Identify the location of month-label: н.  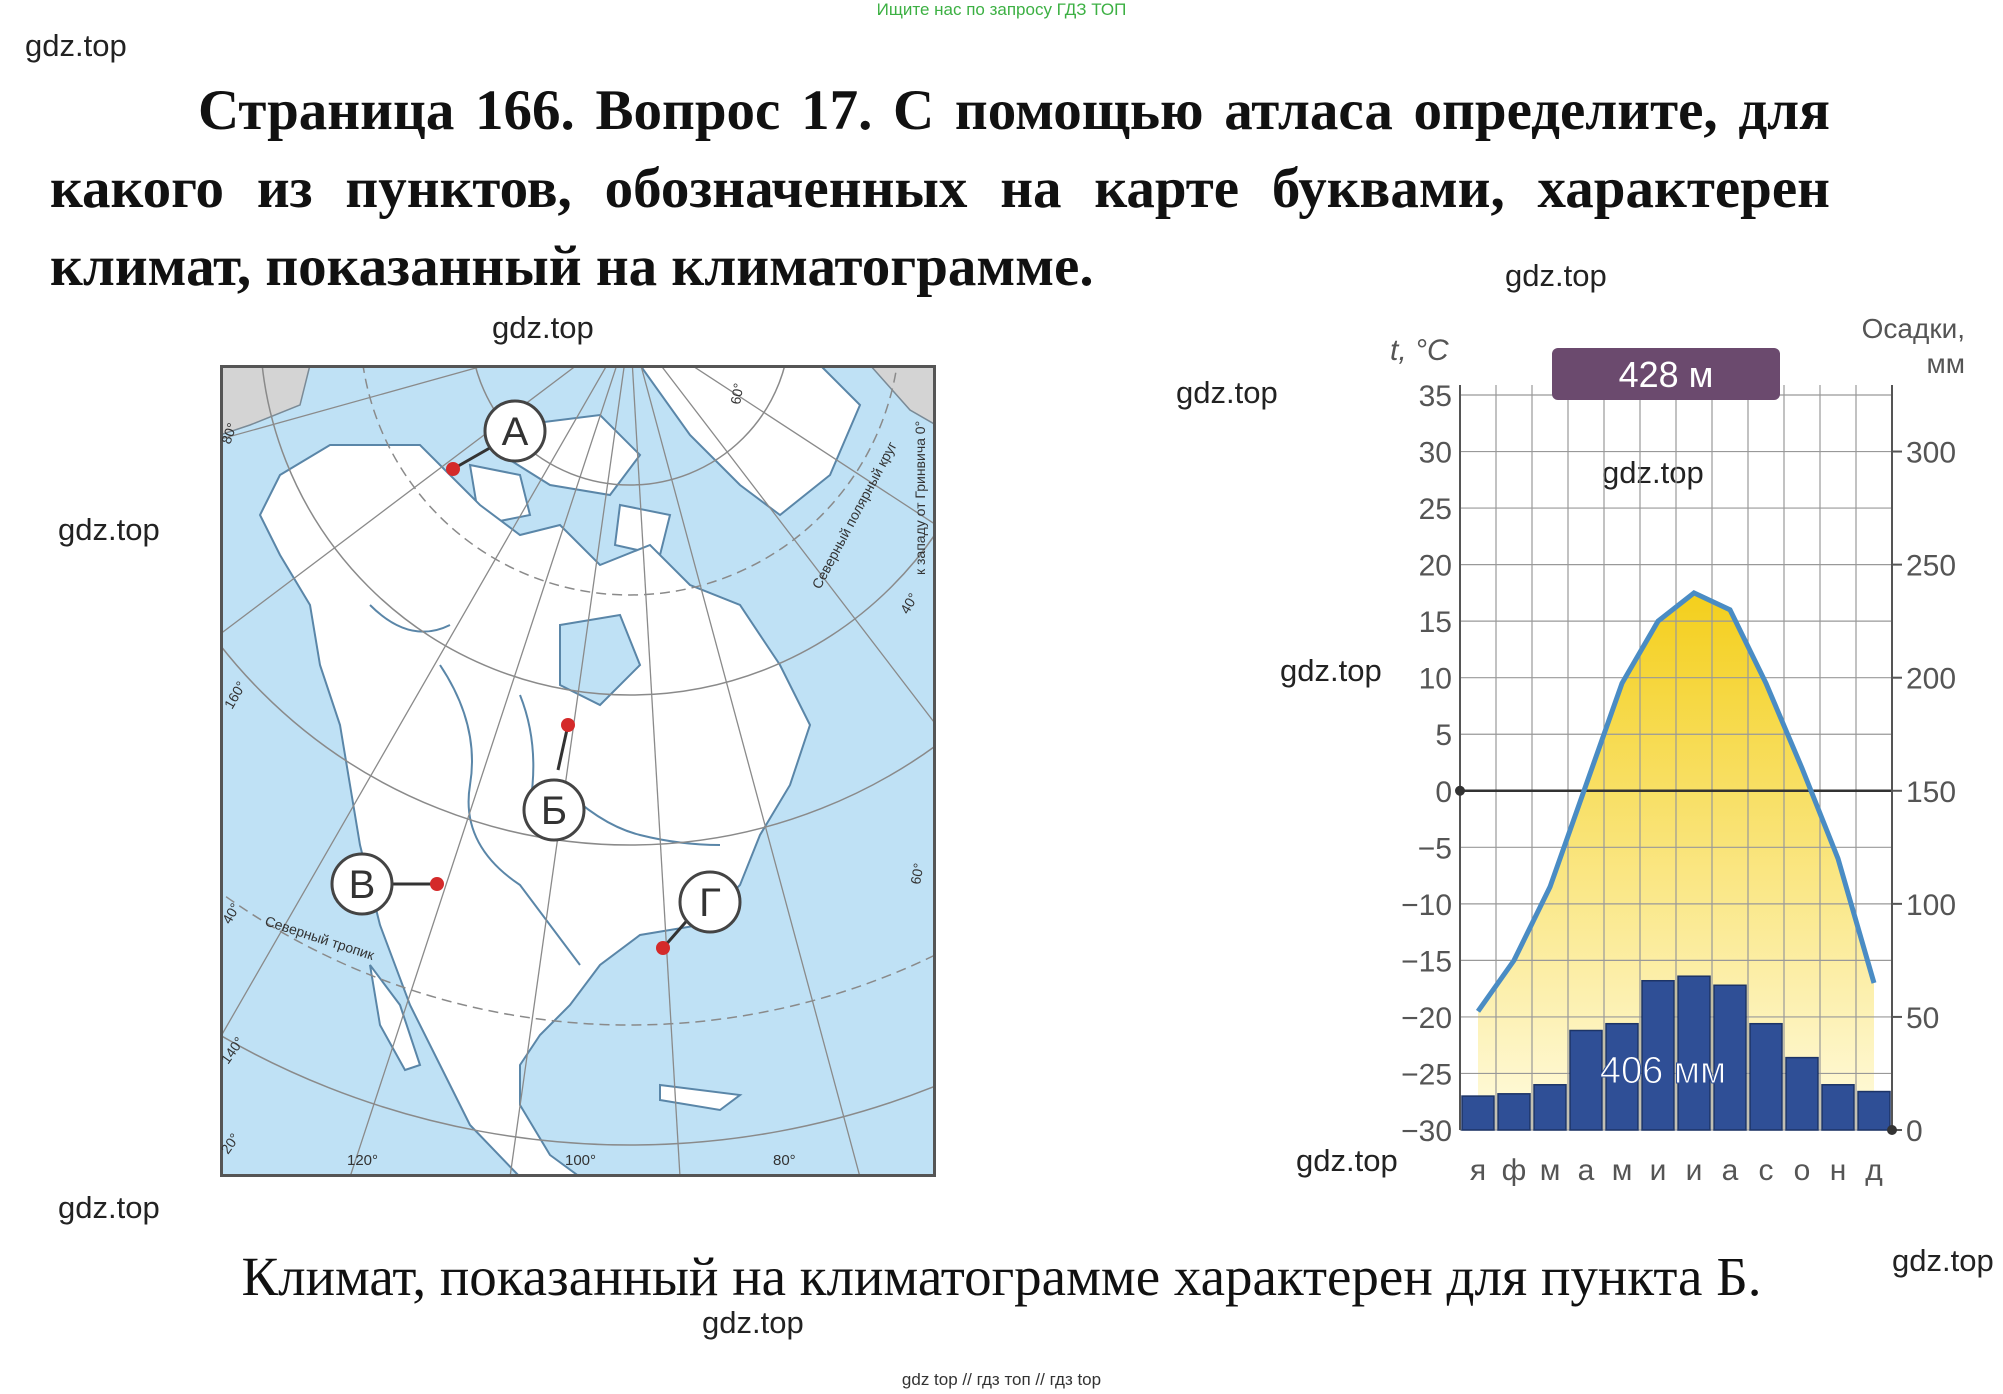
(1838, 1170).